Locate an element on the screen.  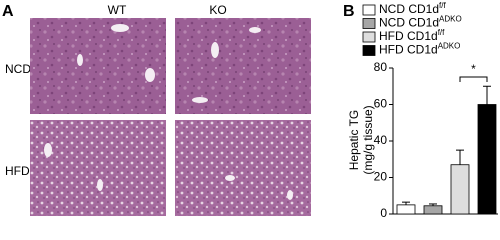
legend-label: HFD CD1df/f is located at coordinates (412, 35).